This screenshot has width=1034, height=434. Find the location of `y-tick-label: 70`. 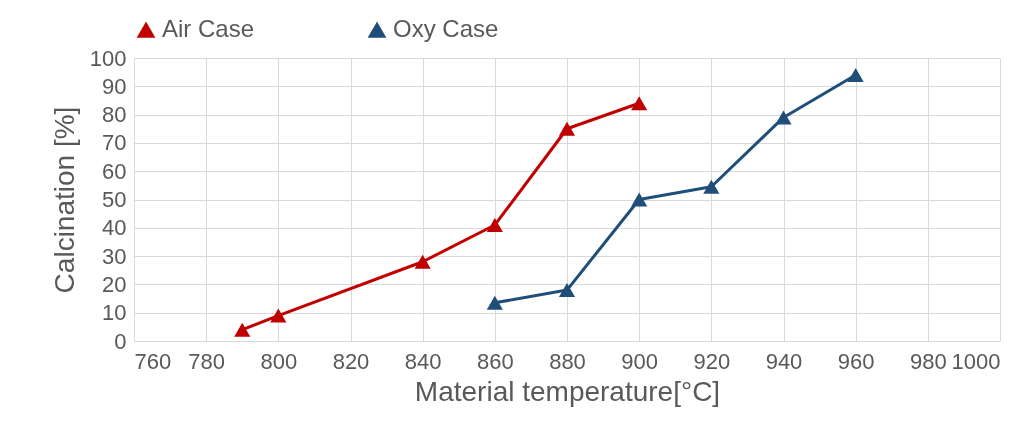

y-tick-label: 70 is located at coordinates (114, 143).